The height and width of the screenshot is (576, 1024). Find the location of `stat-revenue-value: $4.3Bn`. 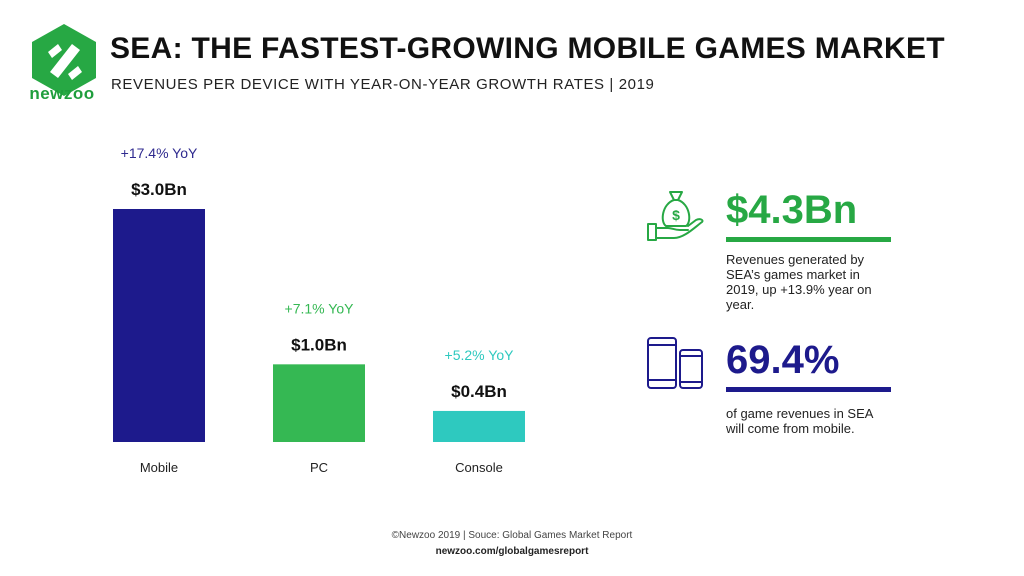

stat-revenue-value: $4.3Bn is located at coordinates (792, 210).